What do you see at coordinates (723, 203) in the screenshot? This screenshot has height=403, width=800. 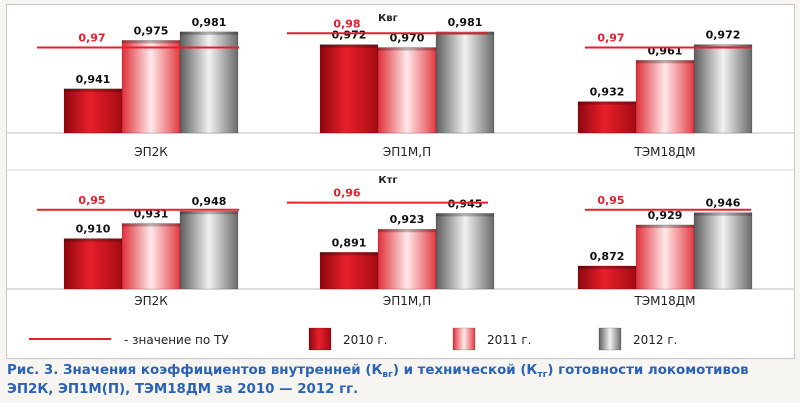 I see `data-label: 0,946` at bounding box center [723, 203].